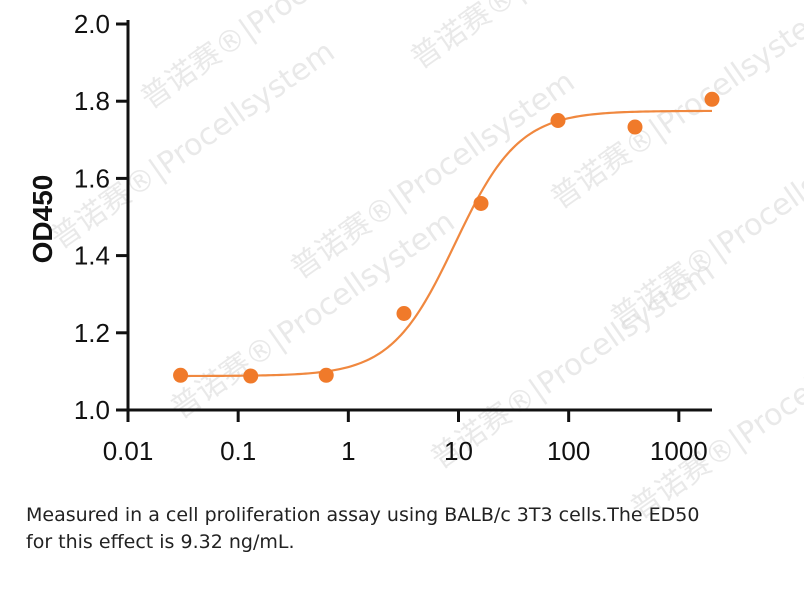 Image resolution: width=804 pixels, height=600 pixels. What do you see at coordinates (348, 451) in the screenshot?
I see `x-tick-label-2: 1` at bounding box center [348, 451].